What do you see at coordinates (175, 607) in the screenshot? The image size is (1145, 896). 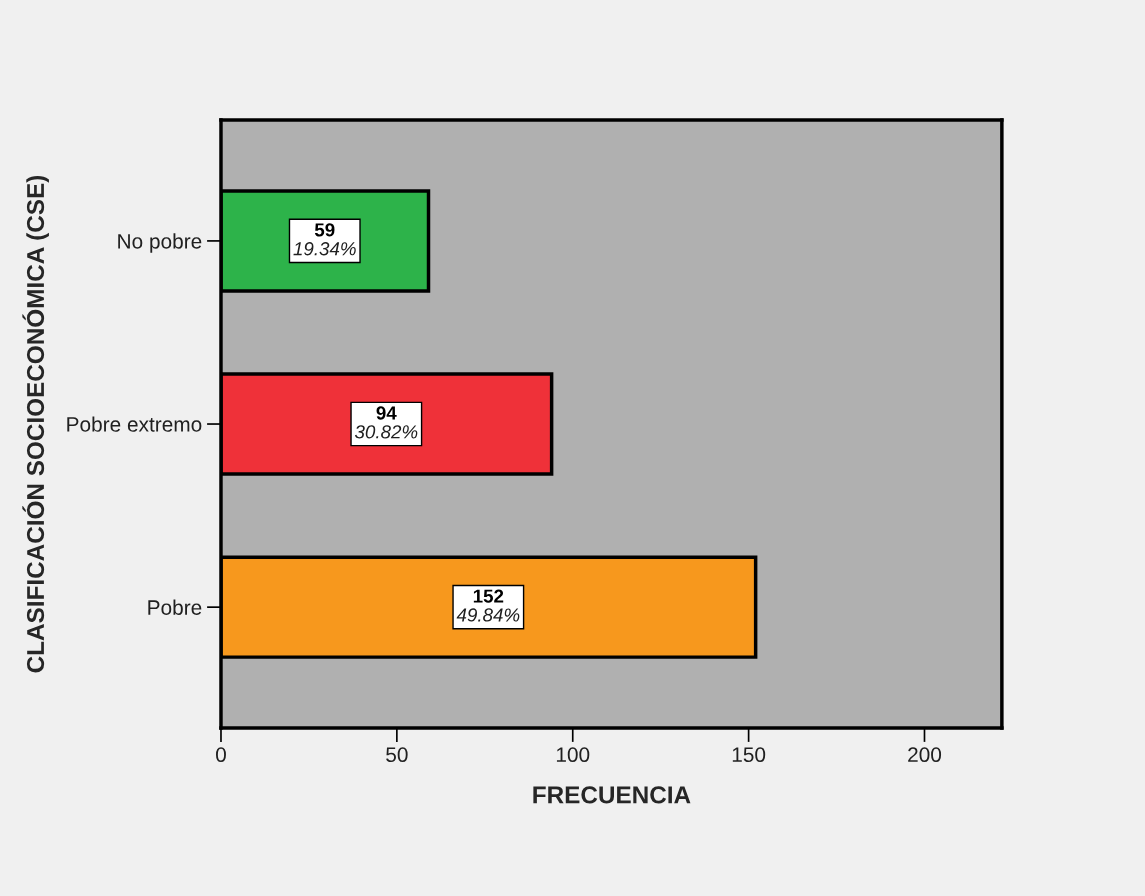 I see `y-tick-label: Pobre` at bounding box center [175, 607].